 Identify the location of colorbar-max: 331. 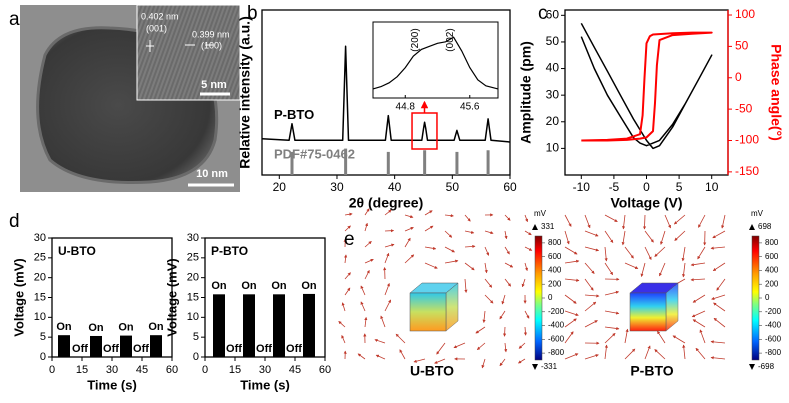
(548, 226).